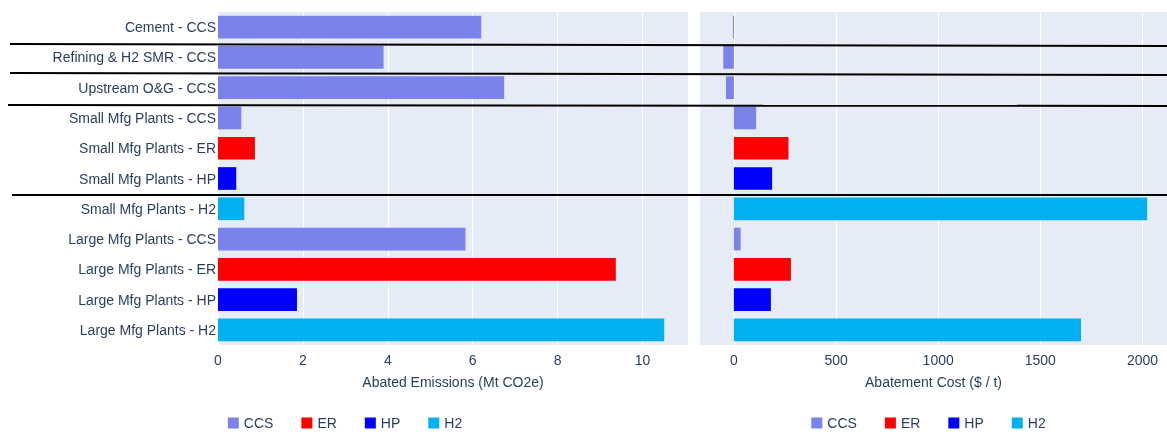 The width and height of the screenshot is (1167, 437). Describe the element at coordinates (1040, 360) in the screenshot. I see `x-tick-label: 1500` at that location.